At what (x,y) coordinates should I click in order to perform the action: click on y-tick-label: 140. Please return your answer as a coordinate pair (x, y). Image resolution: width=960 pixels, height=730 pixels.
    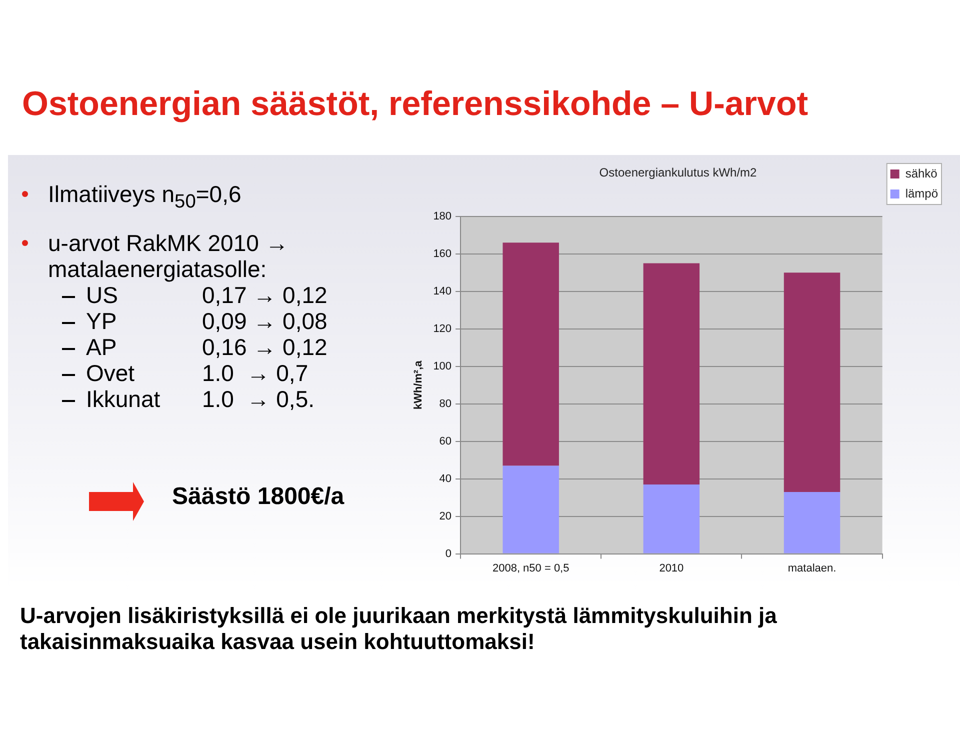
    Looking at the image, I should click on (442, 291).